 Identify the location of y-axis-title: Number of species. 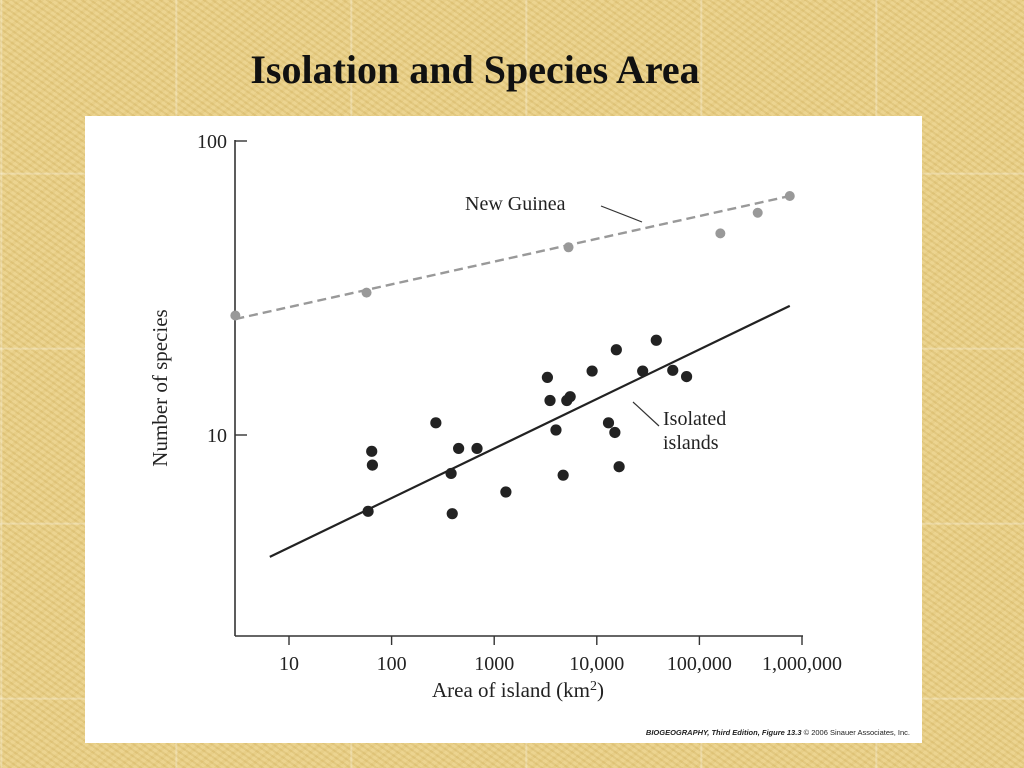
(160, 387).